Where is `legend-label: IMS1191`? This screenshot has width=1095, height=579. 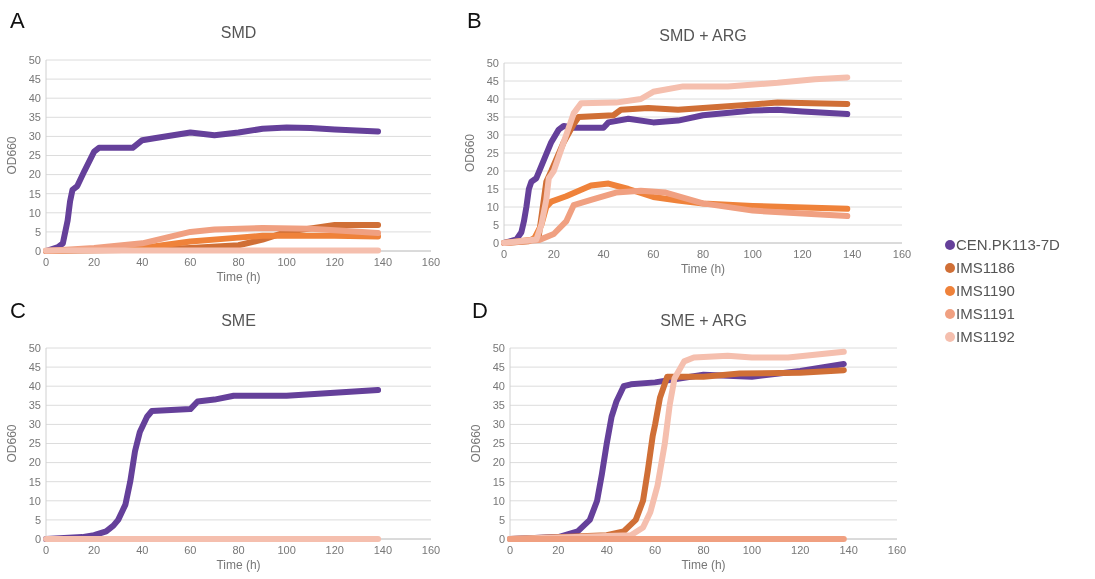 legend-label: IMS1191 is located at coordinates (985, 314).